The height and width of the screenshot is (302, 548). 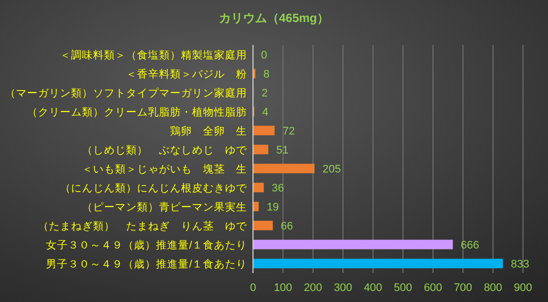 I want to click on data-label: 51, so click(x=282, y=150).